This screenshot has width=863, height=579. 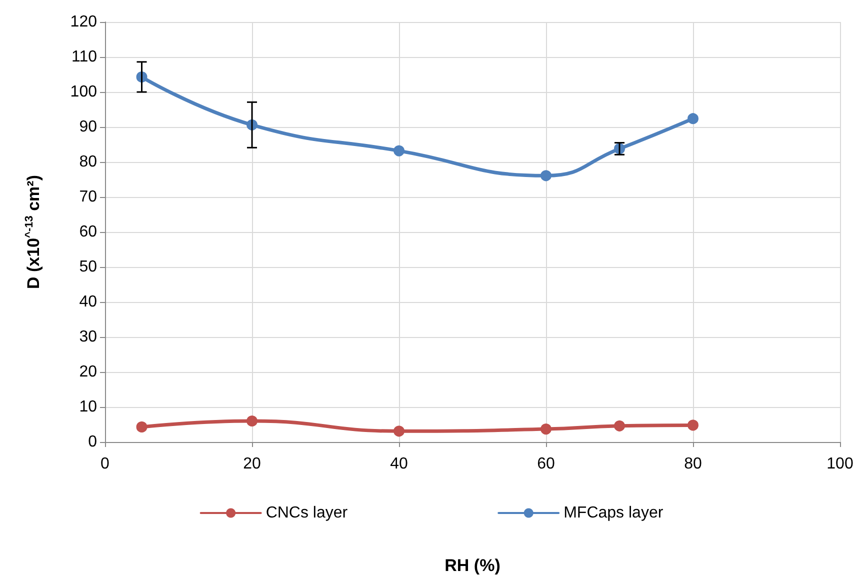 What do you see at coordinates (88, 267) in the screenshot?
I see `y-tick-label: 50` at bounding box center [88, 267].